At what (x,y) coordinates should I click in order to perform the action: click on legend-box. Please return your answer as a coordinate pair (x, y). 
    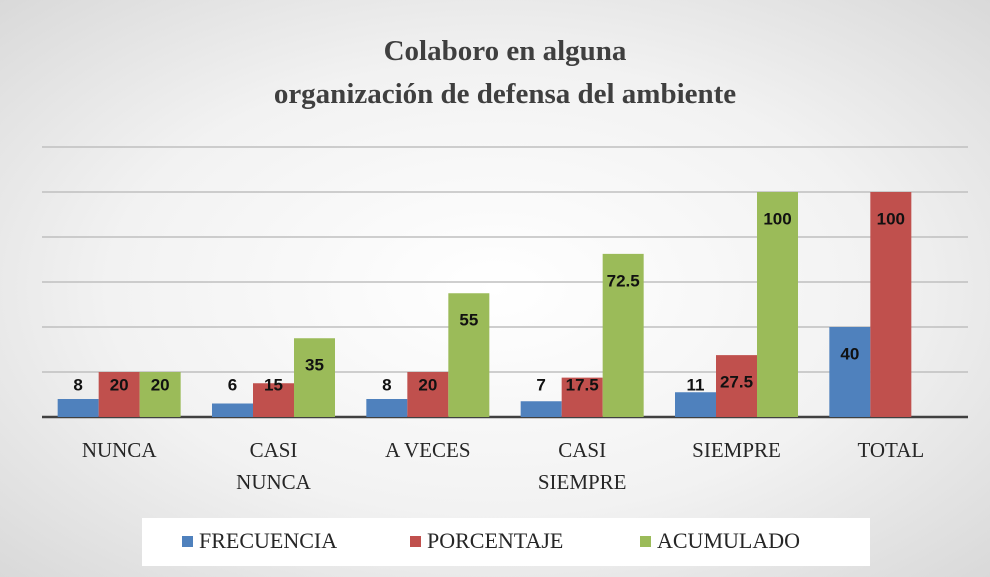
    Looking at the image, I should click on (506, 542).